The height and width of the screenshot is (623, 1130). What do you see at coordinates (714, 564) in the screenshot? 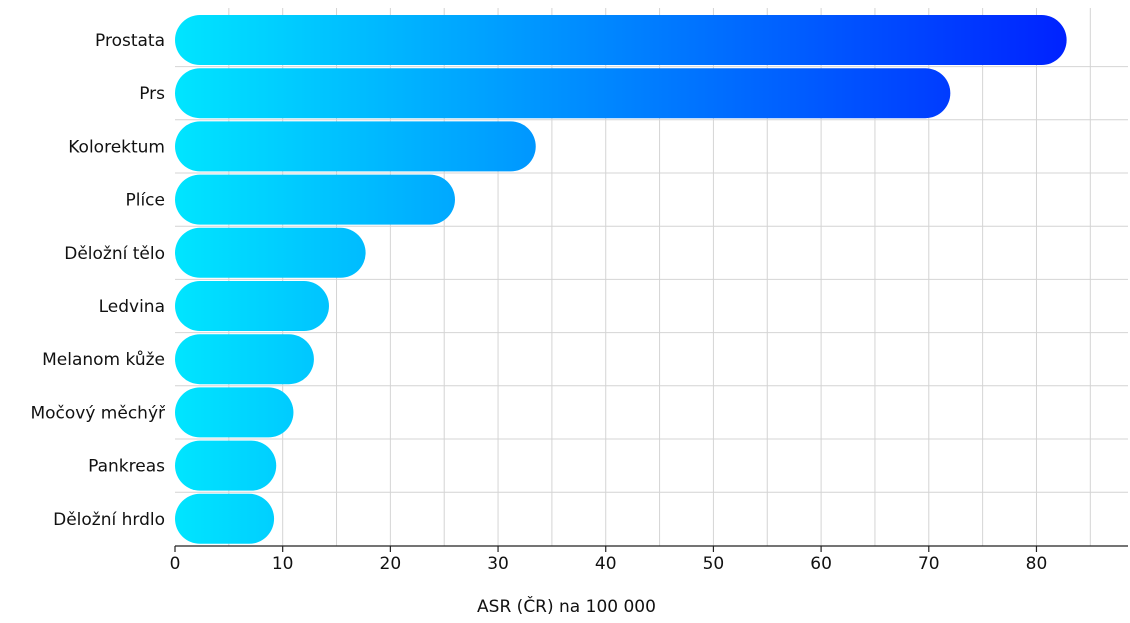
I see `x-tick-label: 50` at bounding box center [714, 564].